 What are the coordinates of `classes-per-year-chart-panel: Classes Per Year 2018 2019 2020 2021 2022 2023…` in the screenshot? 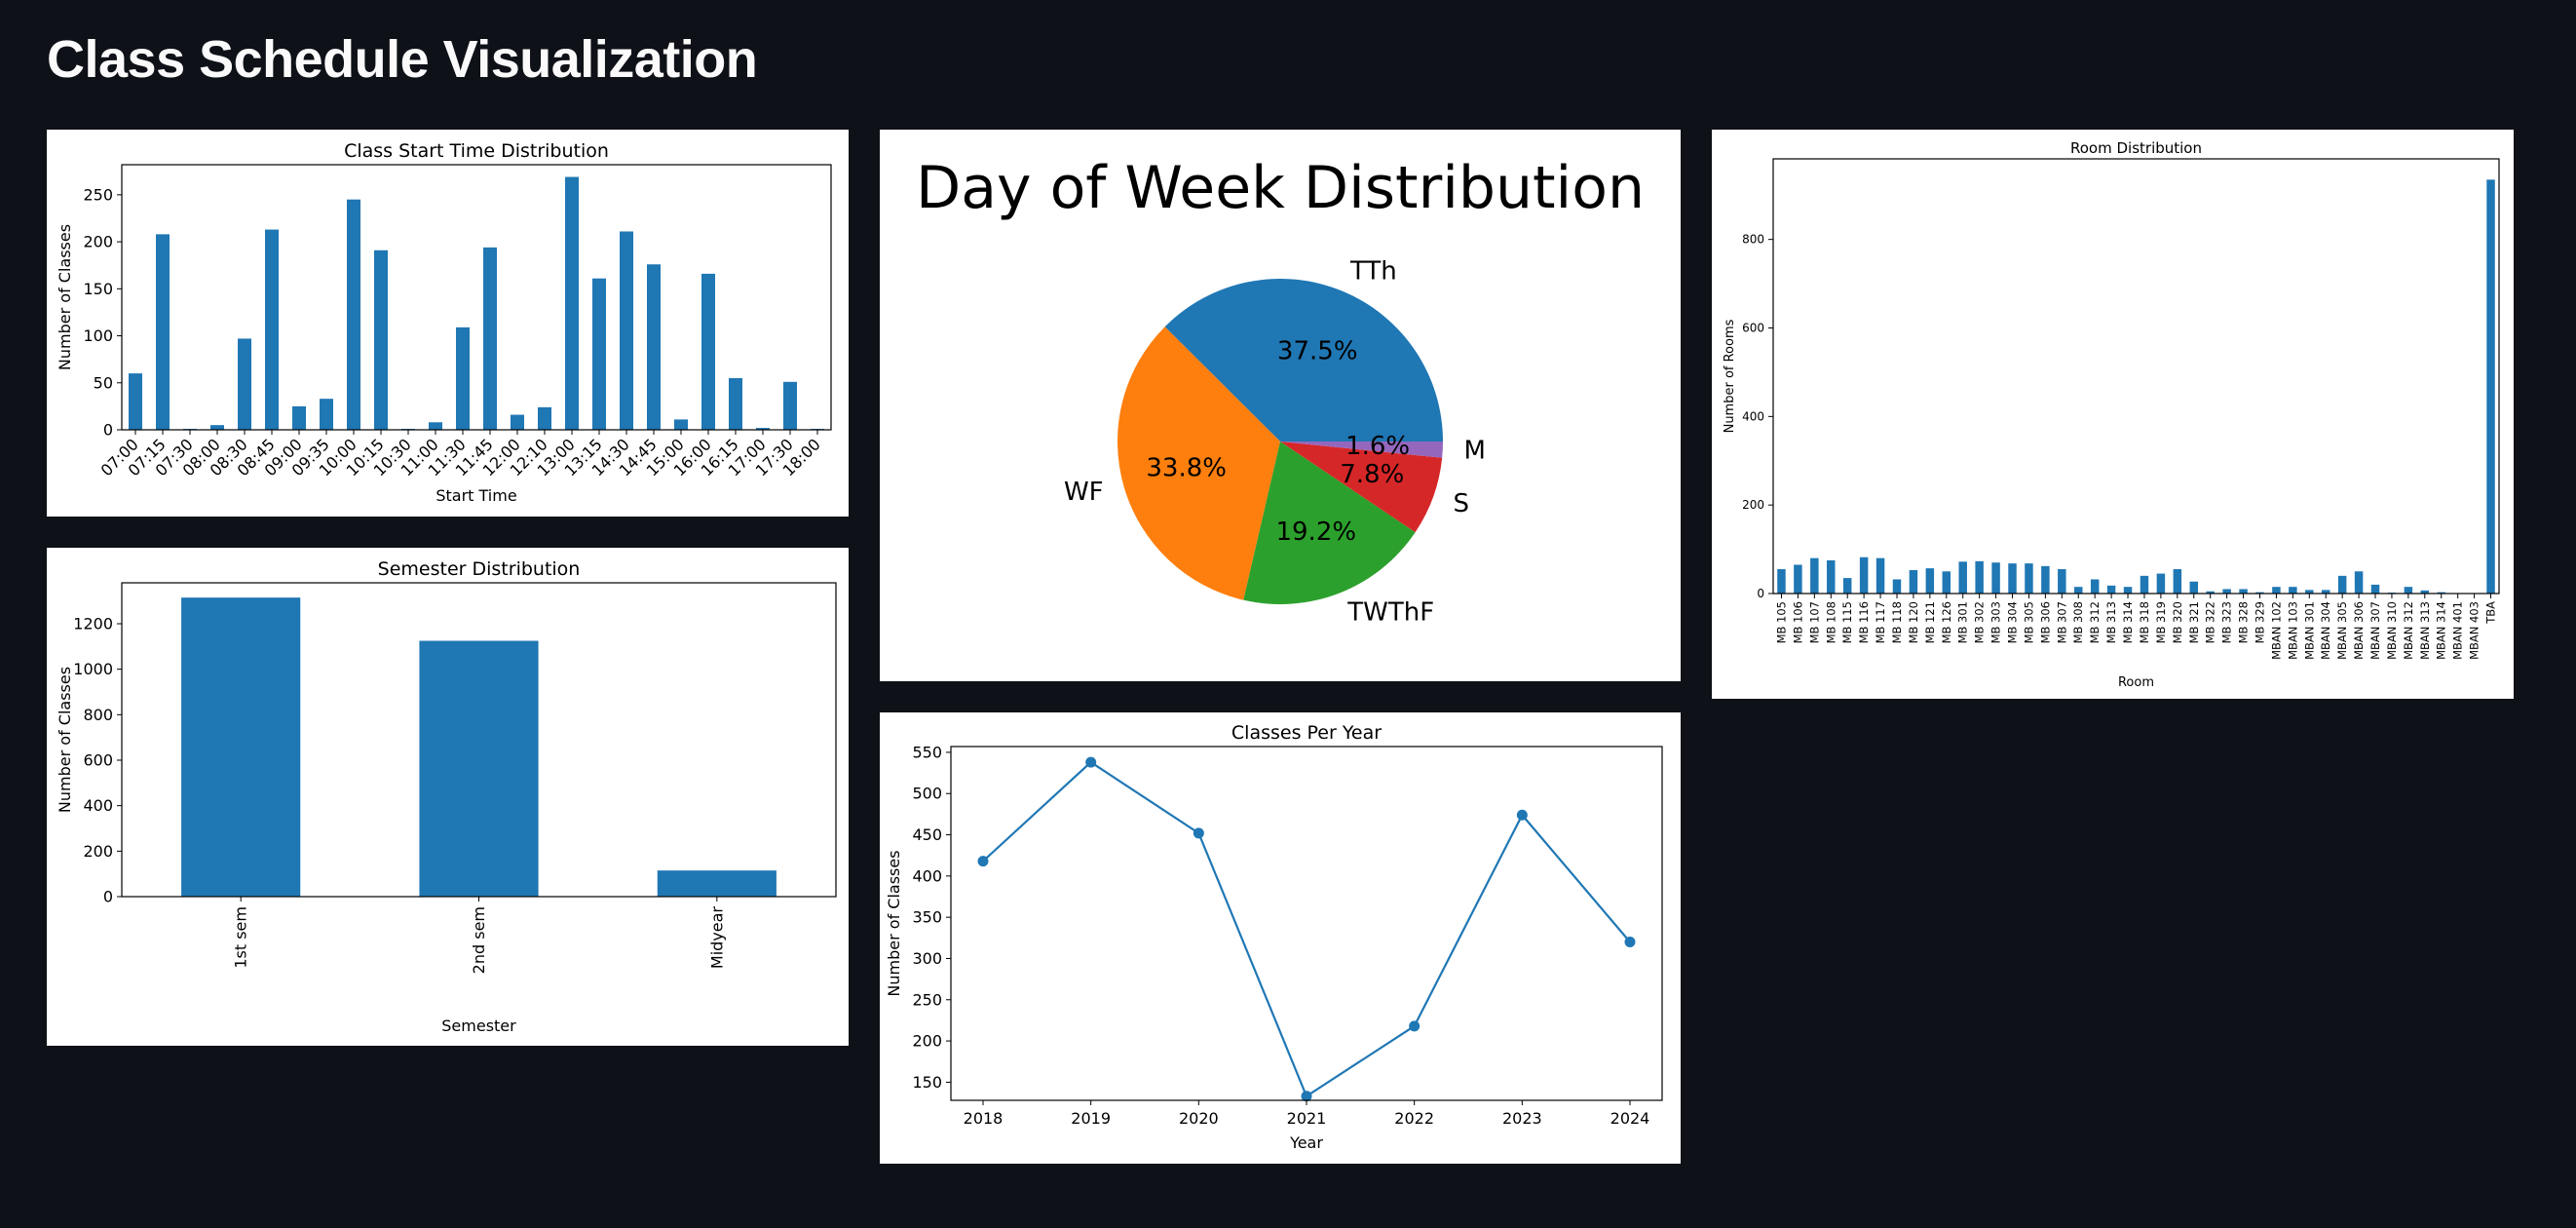 It's located at (1280, 938).